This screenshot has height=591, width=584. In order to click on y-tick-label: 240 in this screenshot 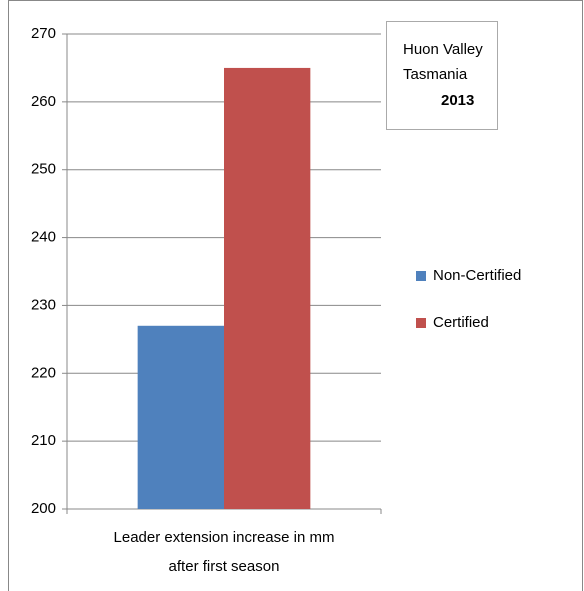, I will do `click(43, 237)`.